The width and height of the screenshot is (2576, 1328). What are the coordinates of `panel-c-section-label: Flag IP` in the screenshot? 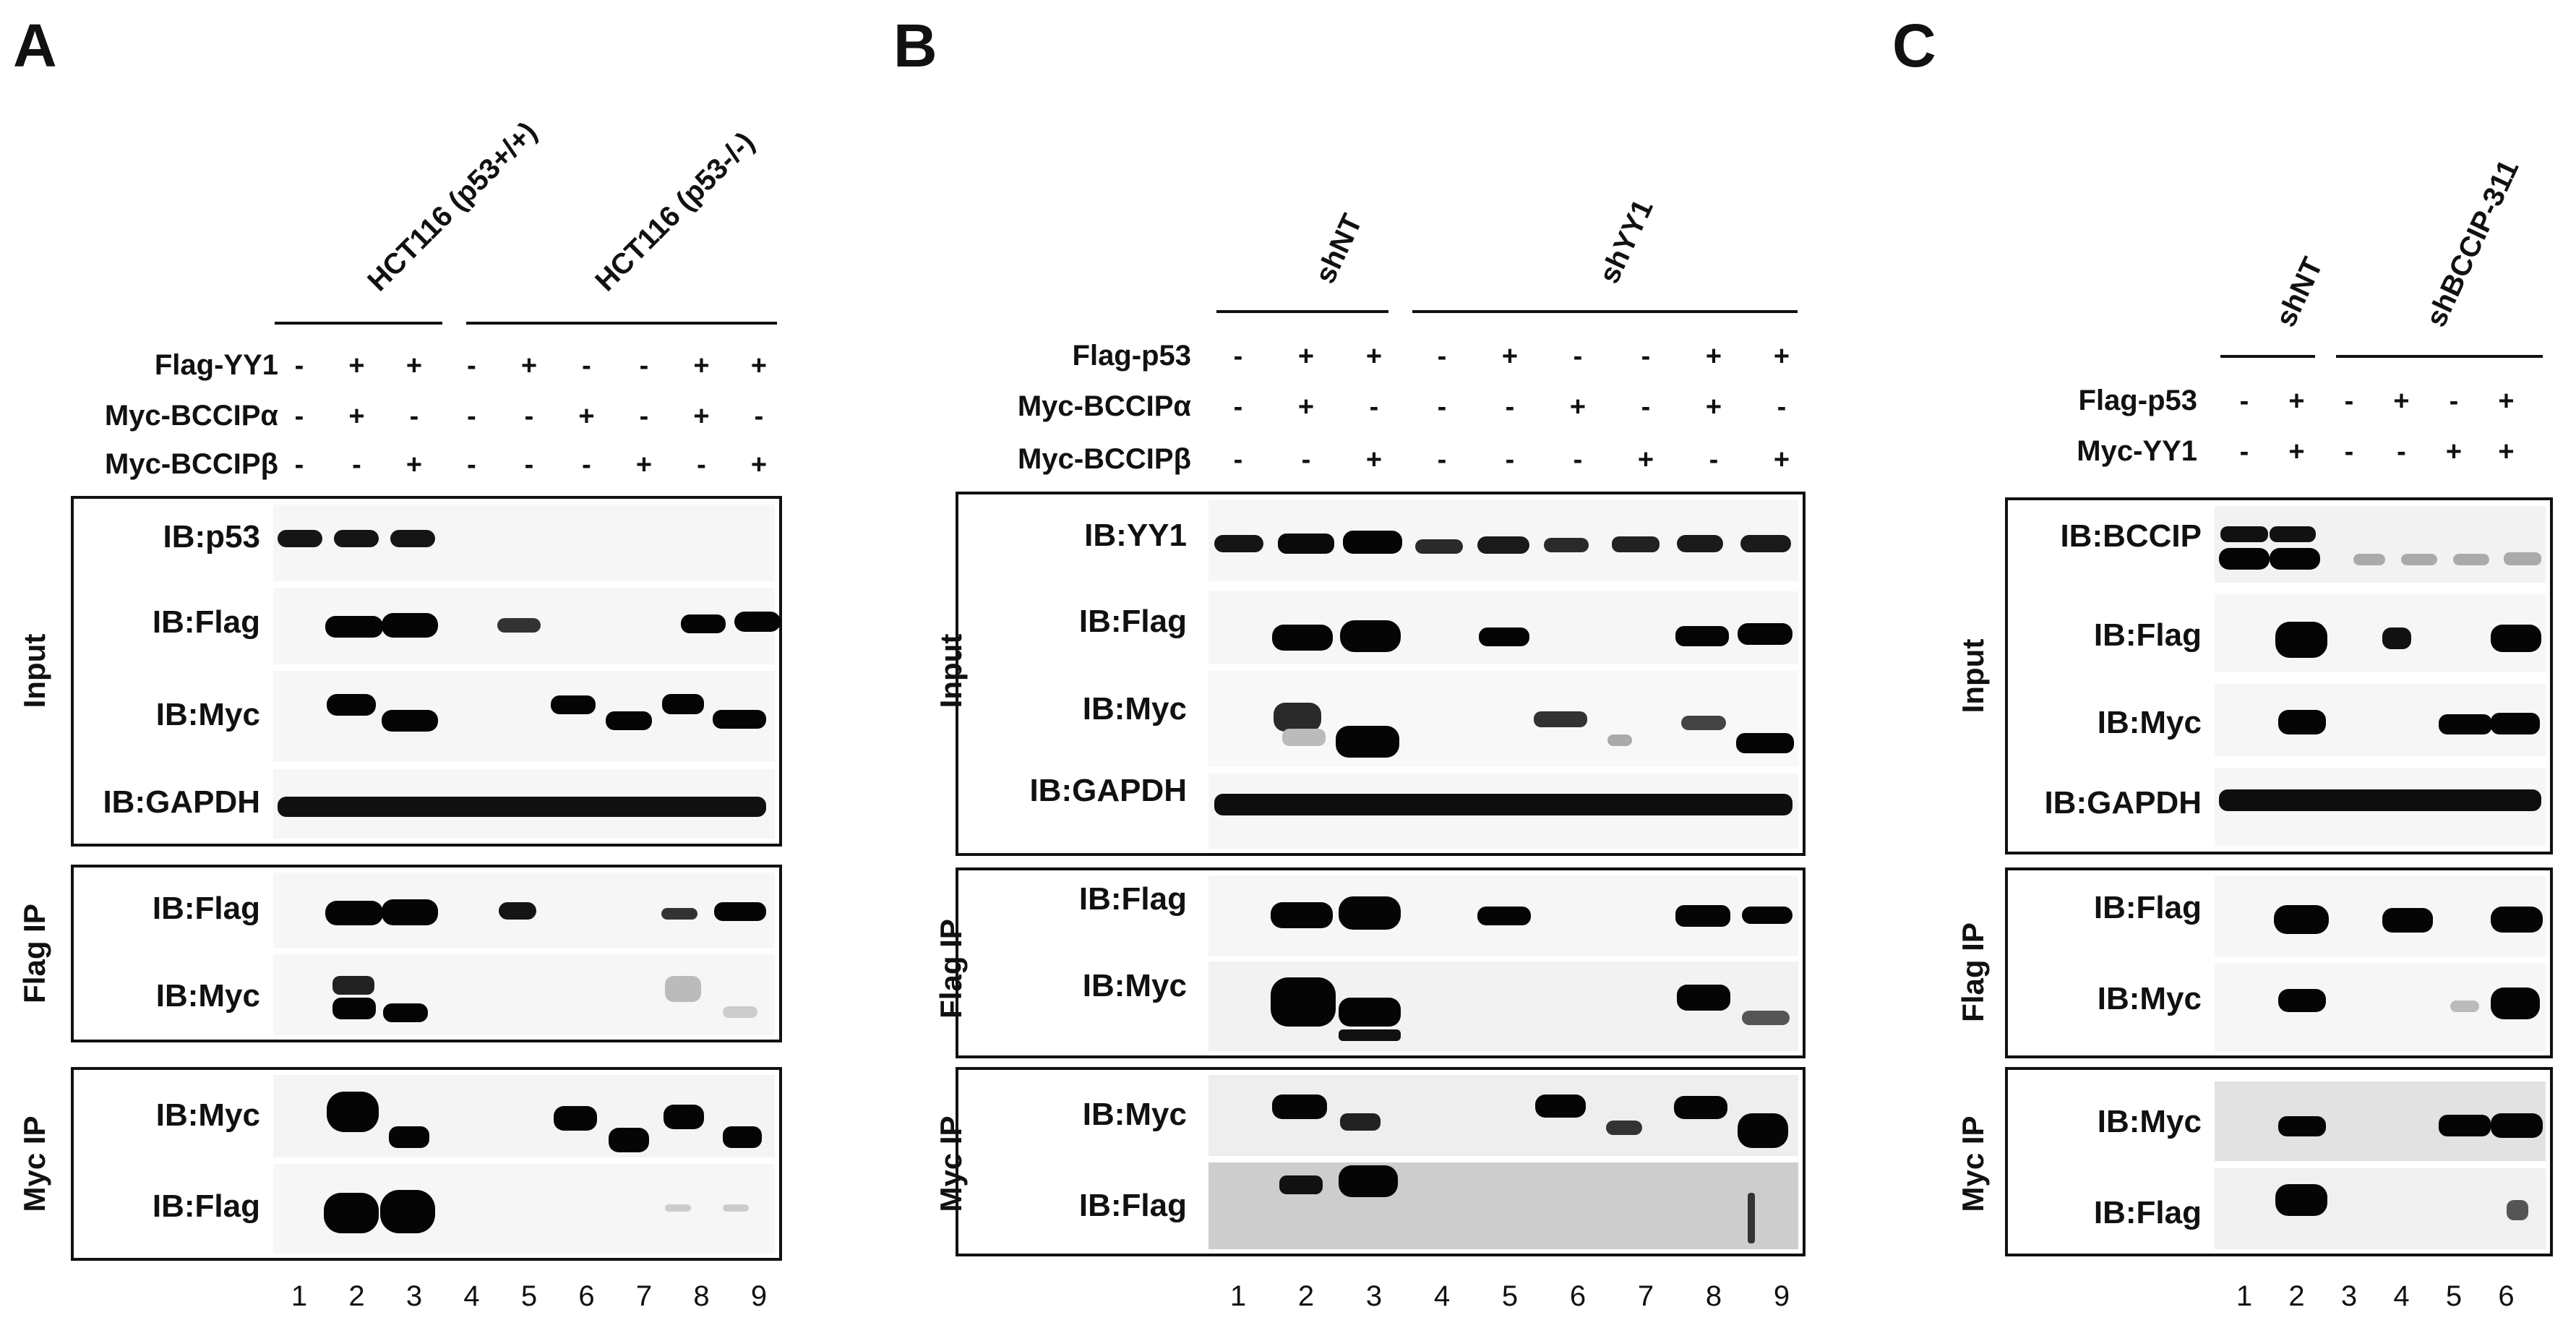 It's located at (1973, 972).